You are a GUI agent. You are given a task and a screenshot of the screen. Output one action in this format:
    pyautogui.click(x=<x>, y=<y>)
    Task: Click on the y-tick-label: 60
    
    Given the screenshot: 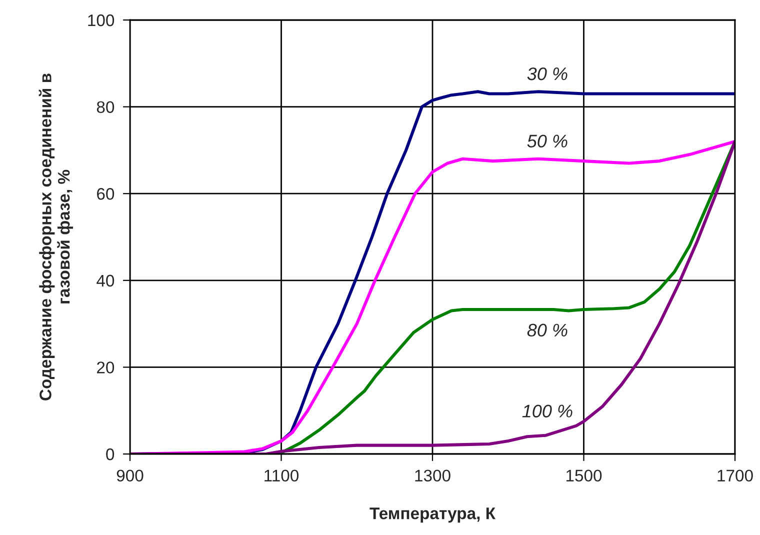 What is the action you would take?
    pyautogui.click(x=105, y=194)
    